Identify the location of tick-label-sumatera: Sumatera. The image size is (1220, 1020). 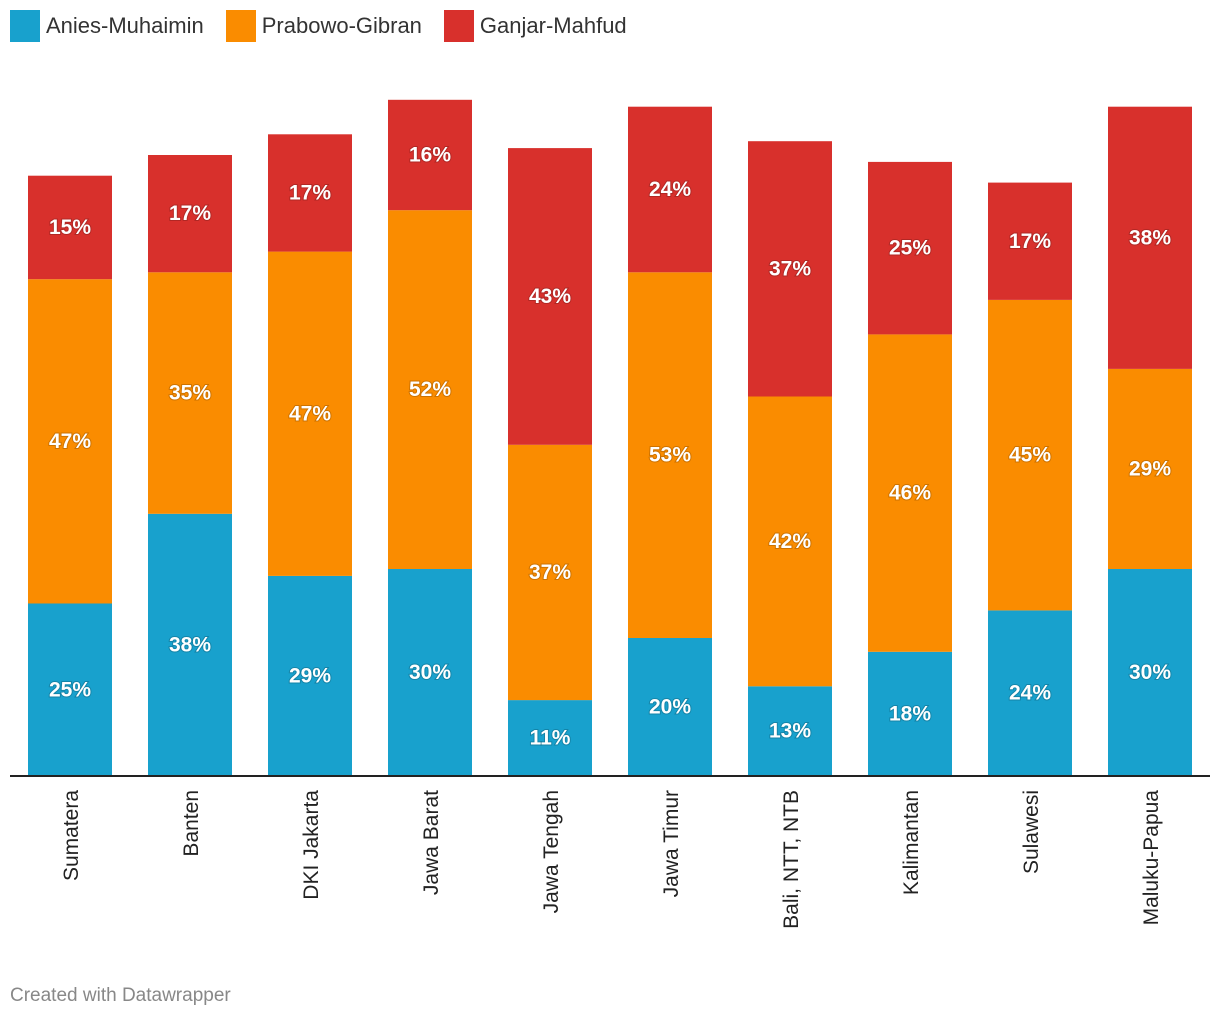
(71, 835).